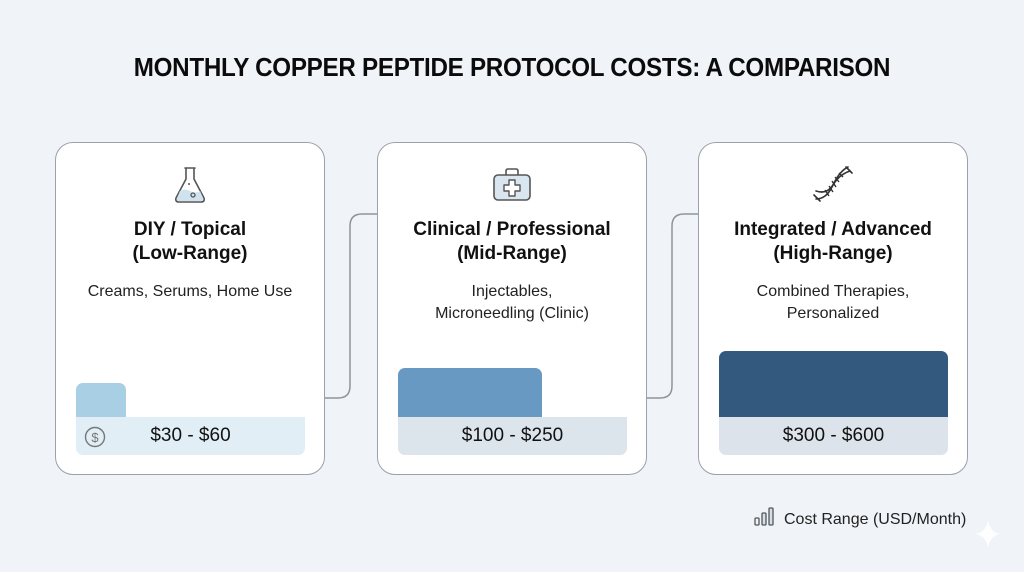 The image size is (1024, 572). I want to click on bar-chart-icon, so click(765, 519).